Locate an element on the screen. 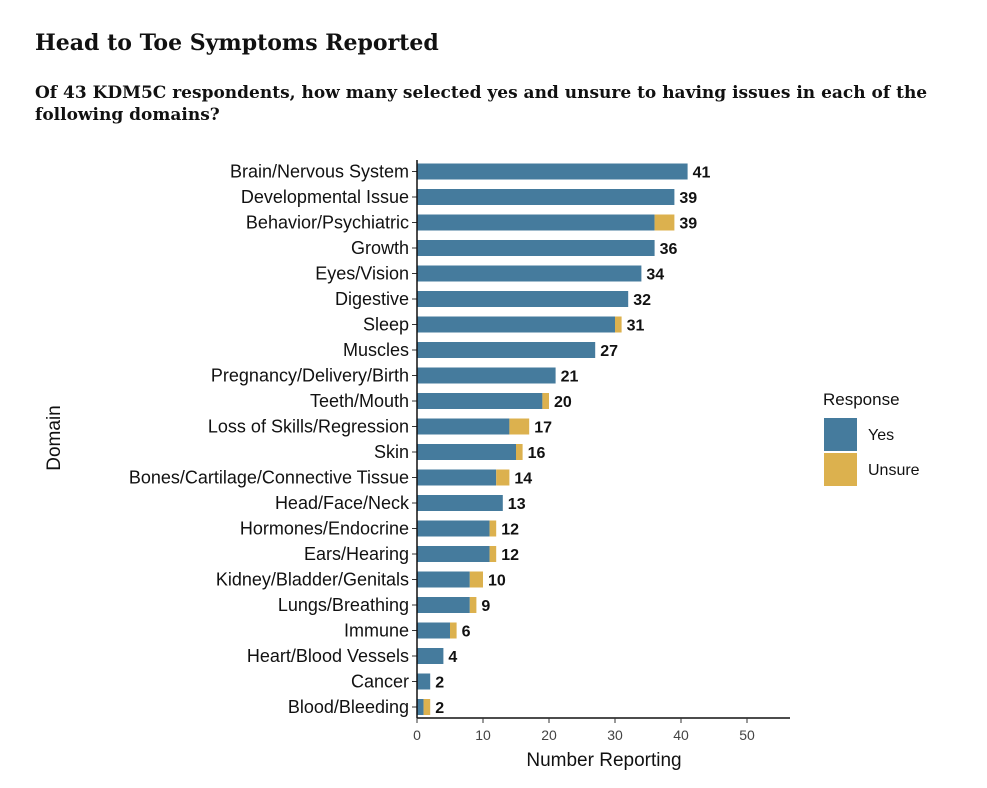 The width and height of the screenshot is (987, 788). data-label: 27 is located at coordinates (609, 351).